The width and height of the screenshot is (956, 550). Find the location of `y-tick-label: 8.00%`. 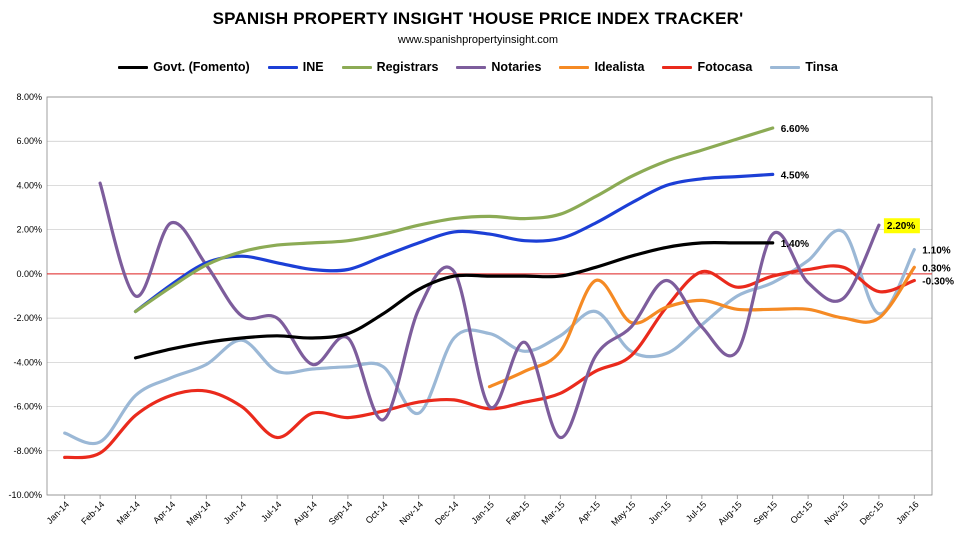

y-tick-label: 8.00% is located at coordinates (29, 97).